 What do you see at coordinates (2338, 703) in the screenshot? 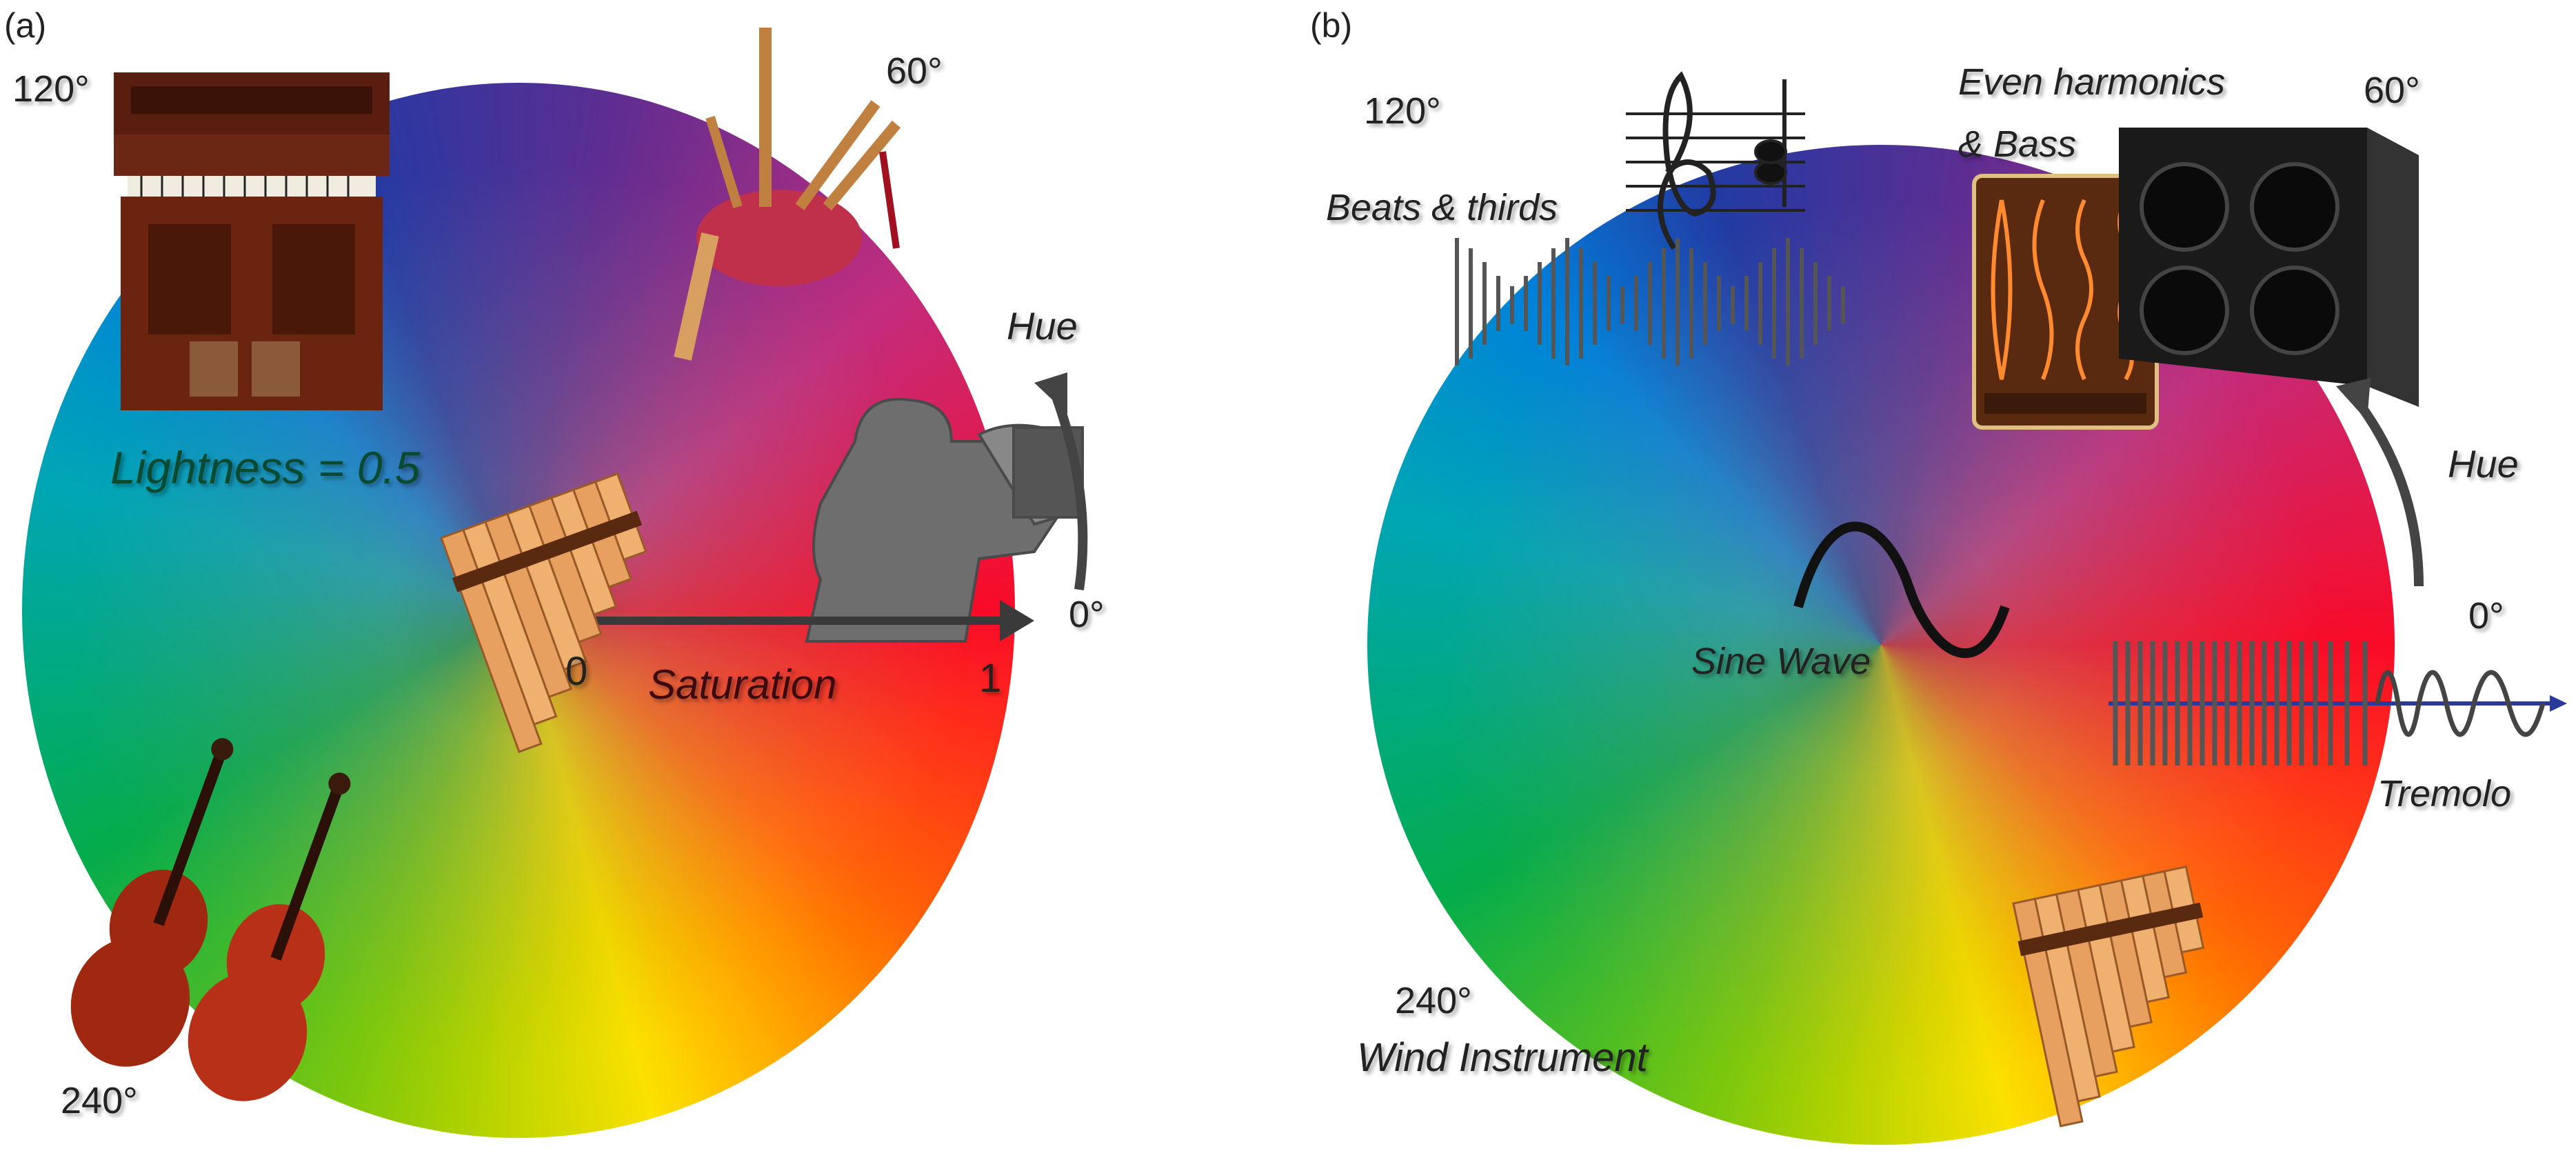
I see `tremolo-waveform-icon` at bounding box center [2338, 703].